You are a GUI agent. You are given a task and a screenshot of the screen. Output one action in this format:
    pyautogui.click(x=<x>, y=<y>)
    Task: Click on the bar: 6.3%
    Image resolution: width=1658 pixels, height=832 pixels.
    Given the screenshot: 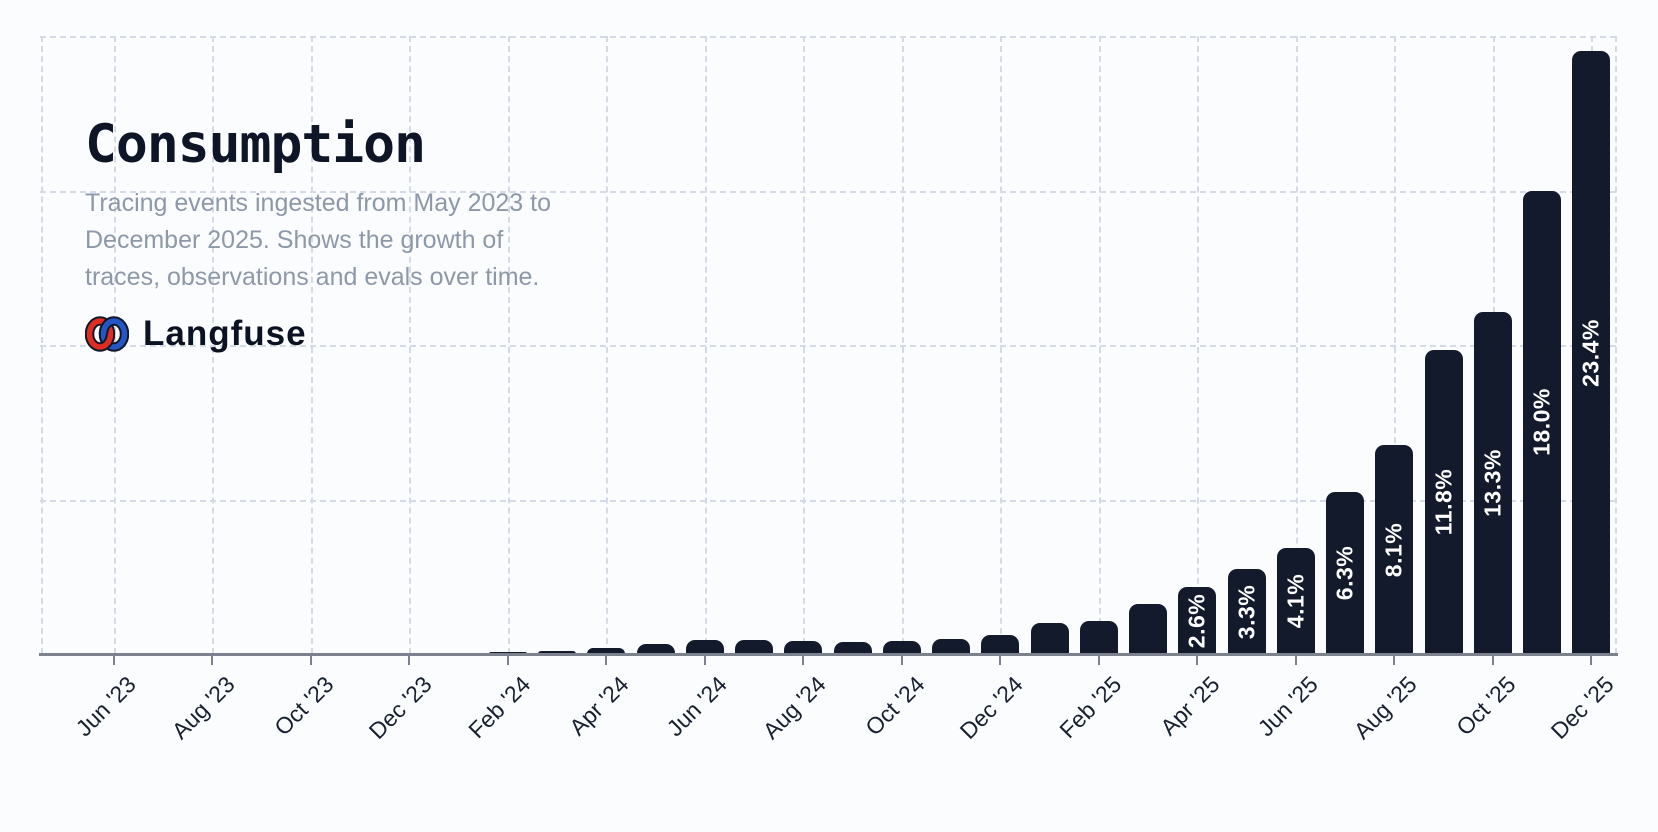 What is the action you would take?
    pyautogui.click(x=1345, y=572)
    